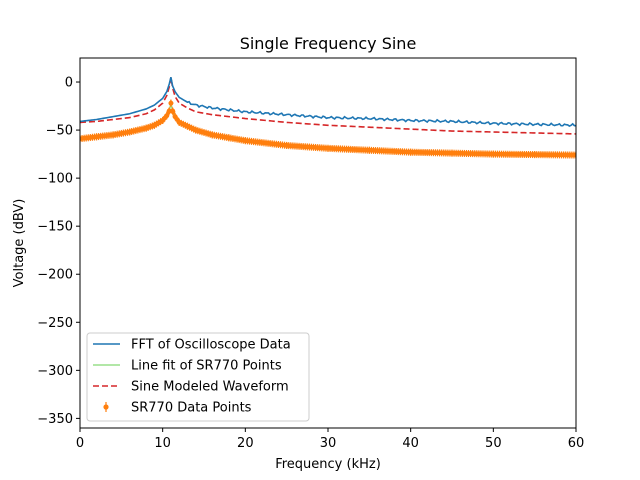 The width and height of the screenshot is (640, 480). I want to click on y-tick-label: −100, so click(55, 179).